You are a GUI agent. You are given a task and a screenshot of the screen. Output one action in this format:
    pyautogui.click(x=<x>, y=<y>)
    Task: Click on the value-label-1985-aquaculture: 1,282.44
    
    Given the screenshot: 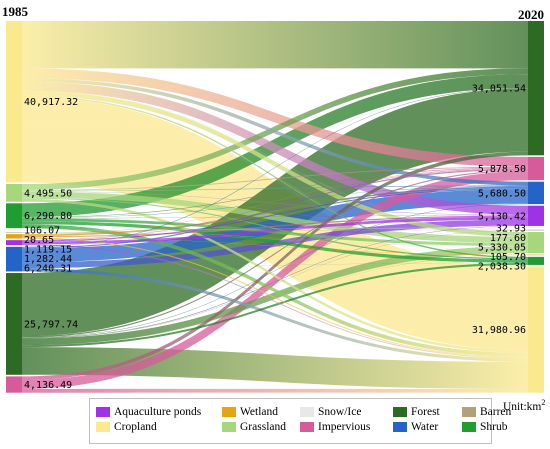 What is the action you would take?
    pyautogui.click(x=48, y=259)
    